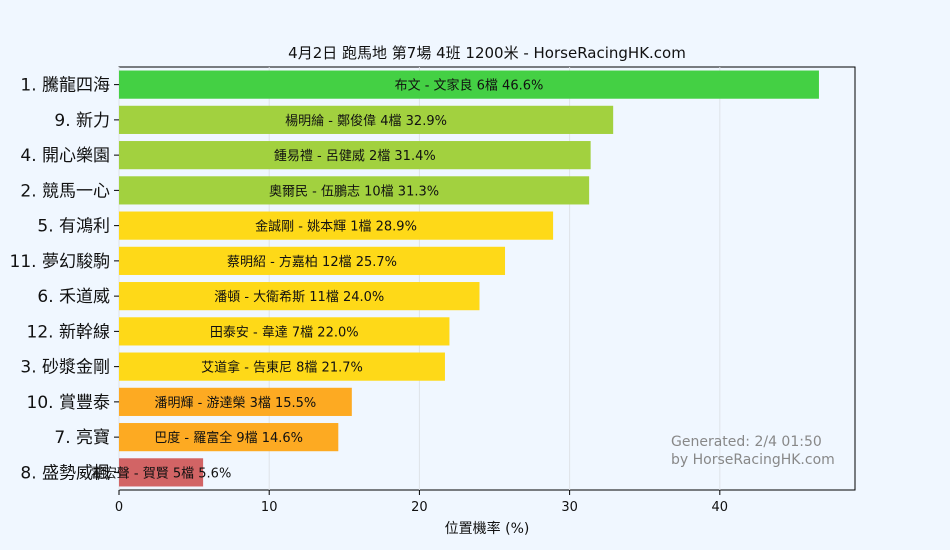  I want to click on y-tick-label: 1. 騰龍四海, so click(65, 86).